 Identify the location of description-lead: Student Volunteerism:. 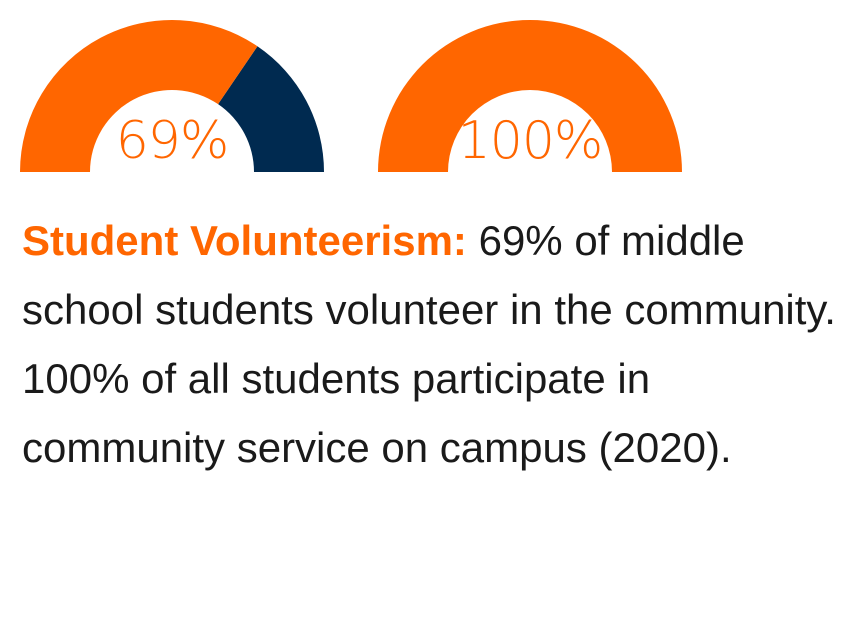
(244, 240).